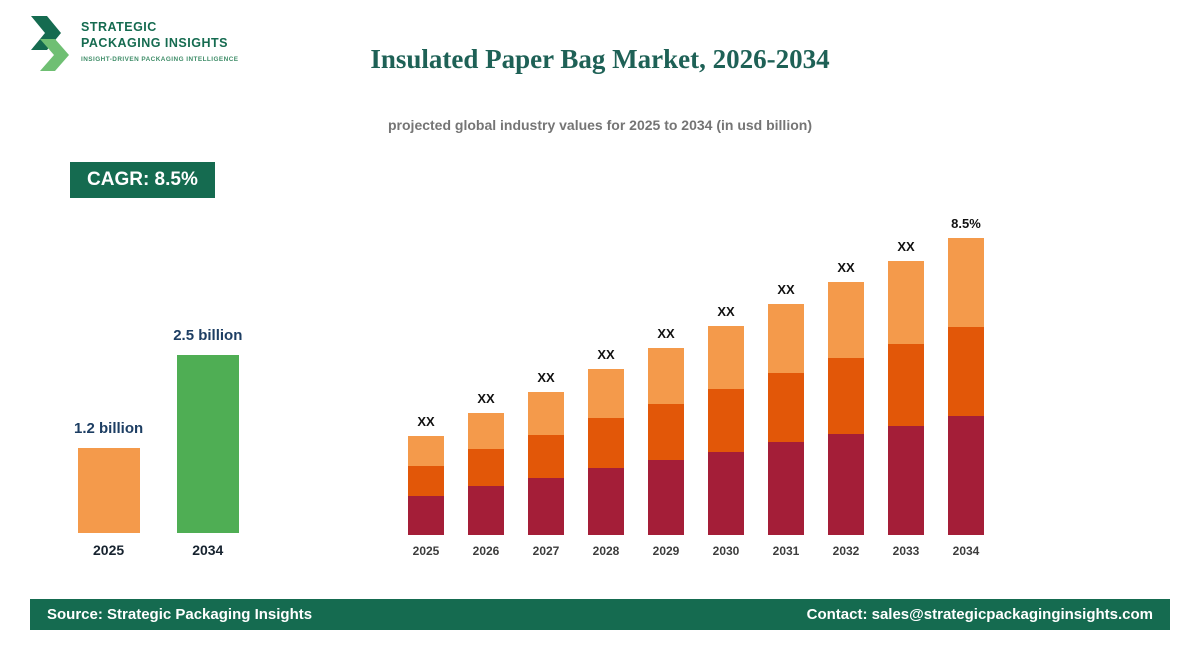 This screenshot has width=1200, height=650. Describe the element at coordinates (208, 550) in the screenshot. I see `summary-x-axis-label: 2034` at that location.